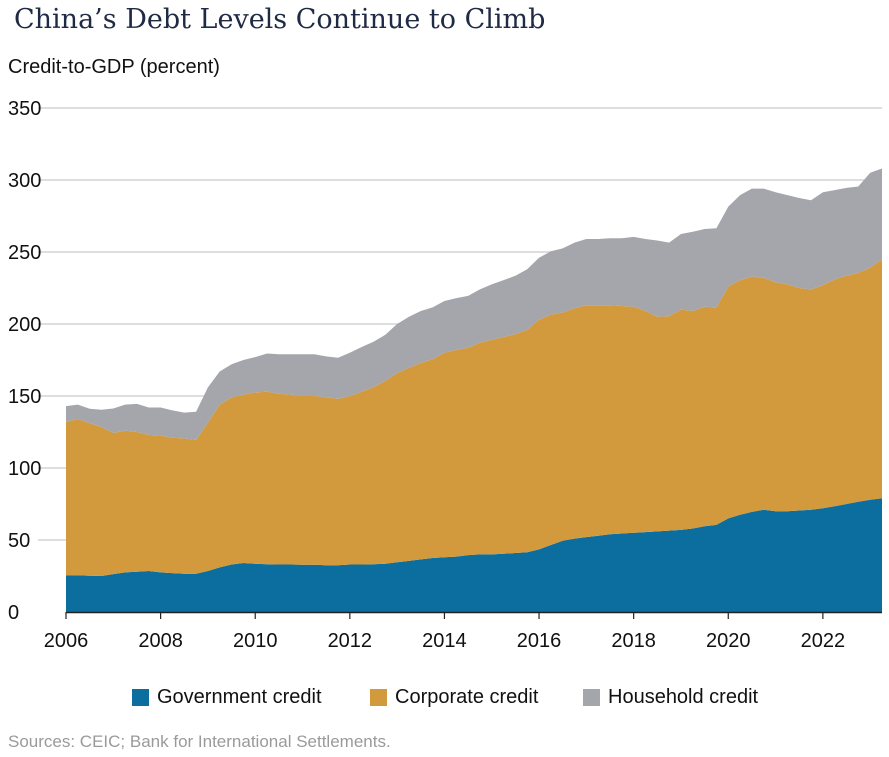 The height and width of the screenshot is (757, 889). What do you see at coordinates (823, 641) in the screenshot?
I see `x-tick-2022: 2022` at bounding box center [823, 641].